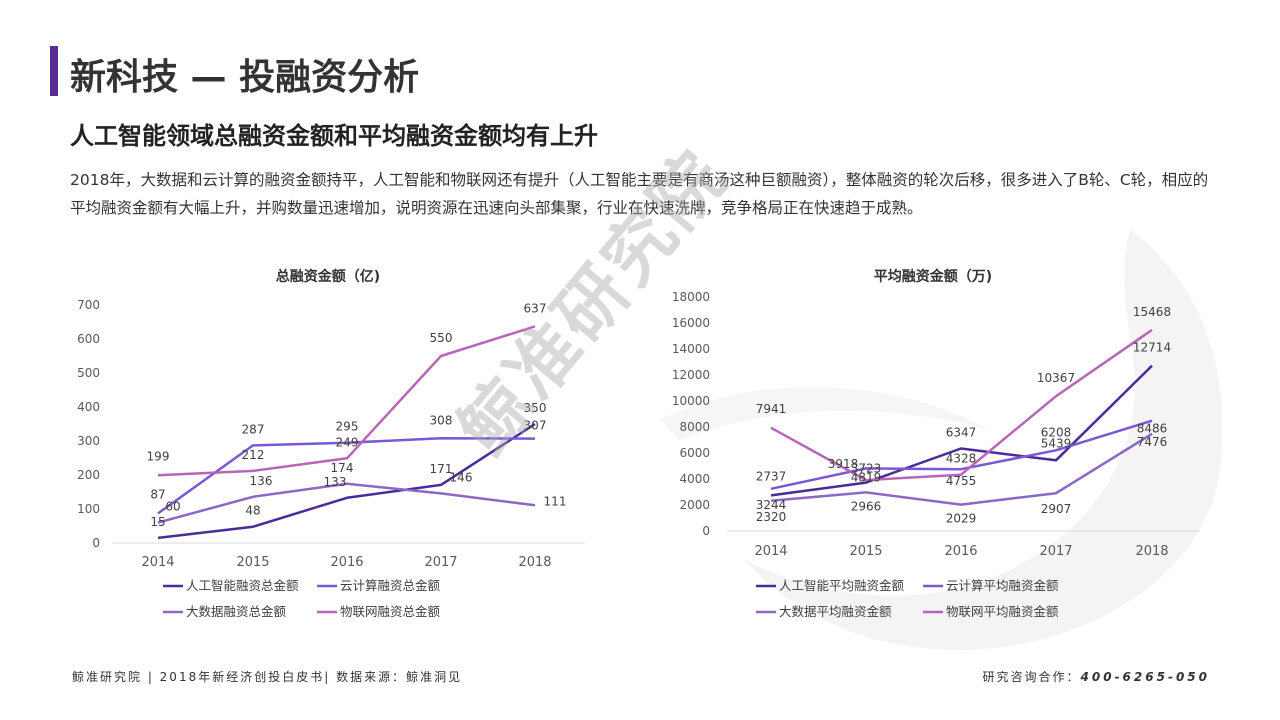 The height and width of the screenshot is (720, 1280). What do you see at coordinates (347, 427) in the screenshot?
I see `data-label-total-1: 295` at bounding box center [347, 427].